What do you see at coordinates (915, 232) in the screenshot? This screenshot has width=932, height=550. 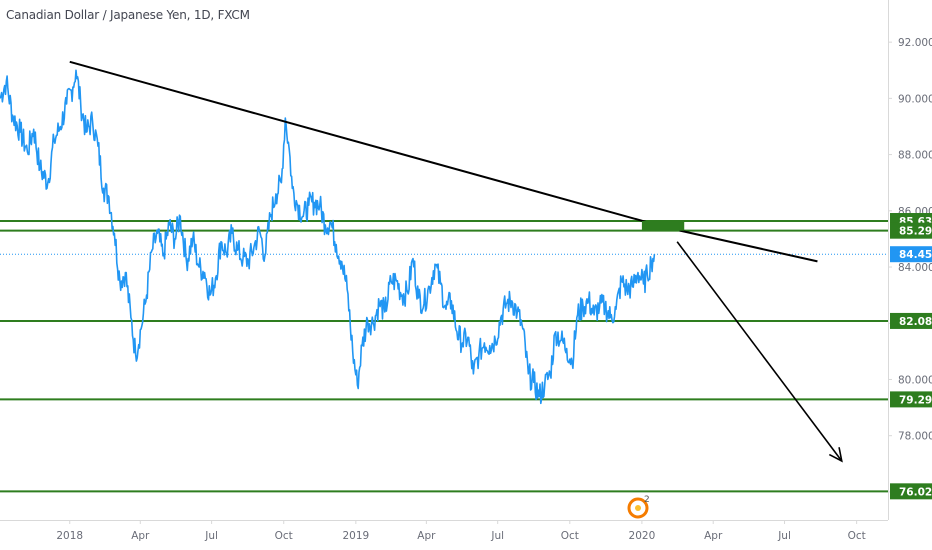 I see `level-price-tag: 85.293` at bounding box center [915, 232].